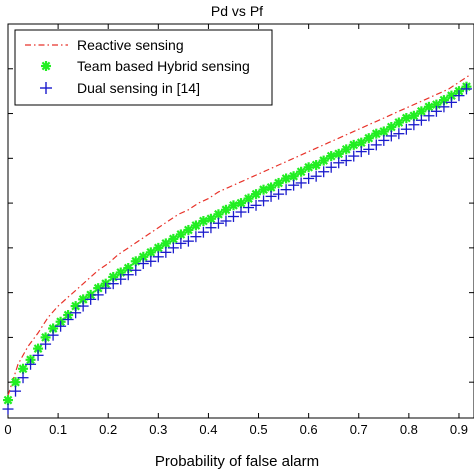  Describe the element at coordinates (409, 429) in the screenshot. I see `x-tick-label: 0.8` at that location.